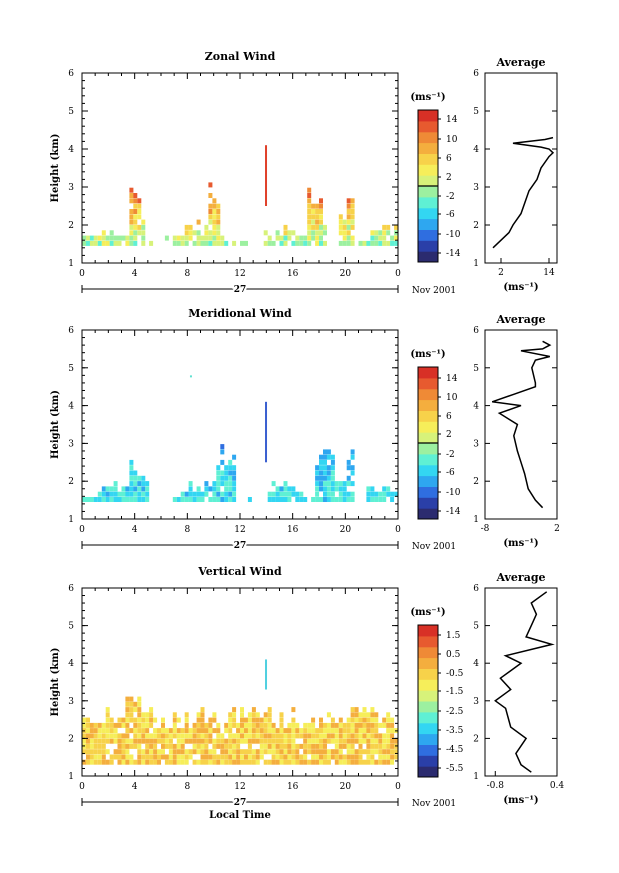  What do you see at coordinates (520, 287) in the screenshot?
I see `avg-x-unit: (ms⁻¹)` at bounding box center [520, 287].